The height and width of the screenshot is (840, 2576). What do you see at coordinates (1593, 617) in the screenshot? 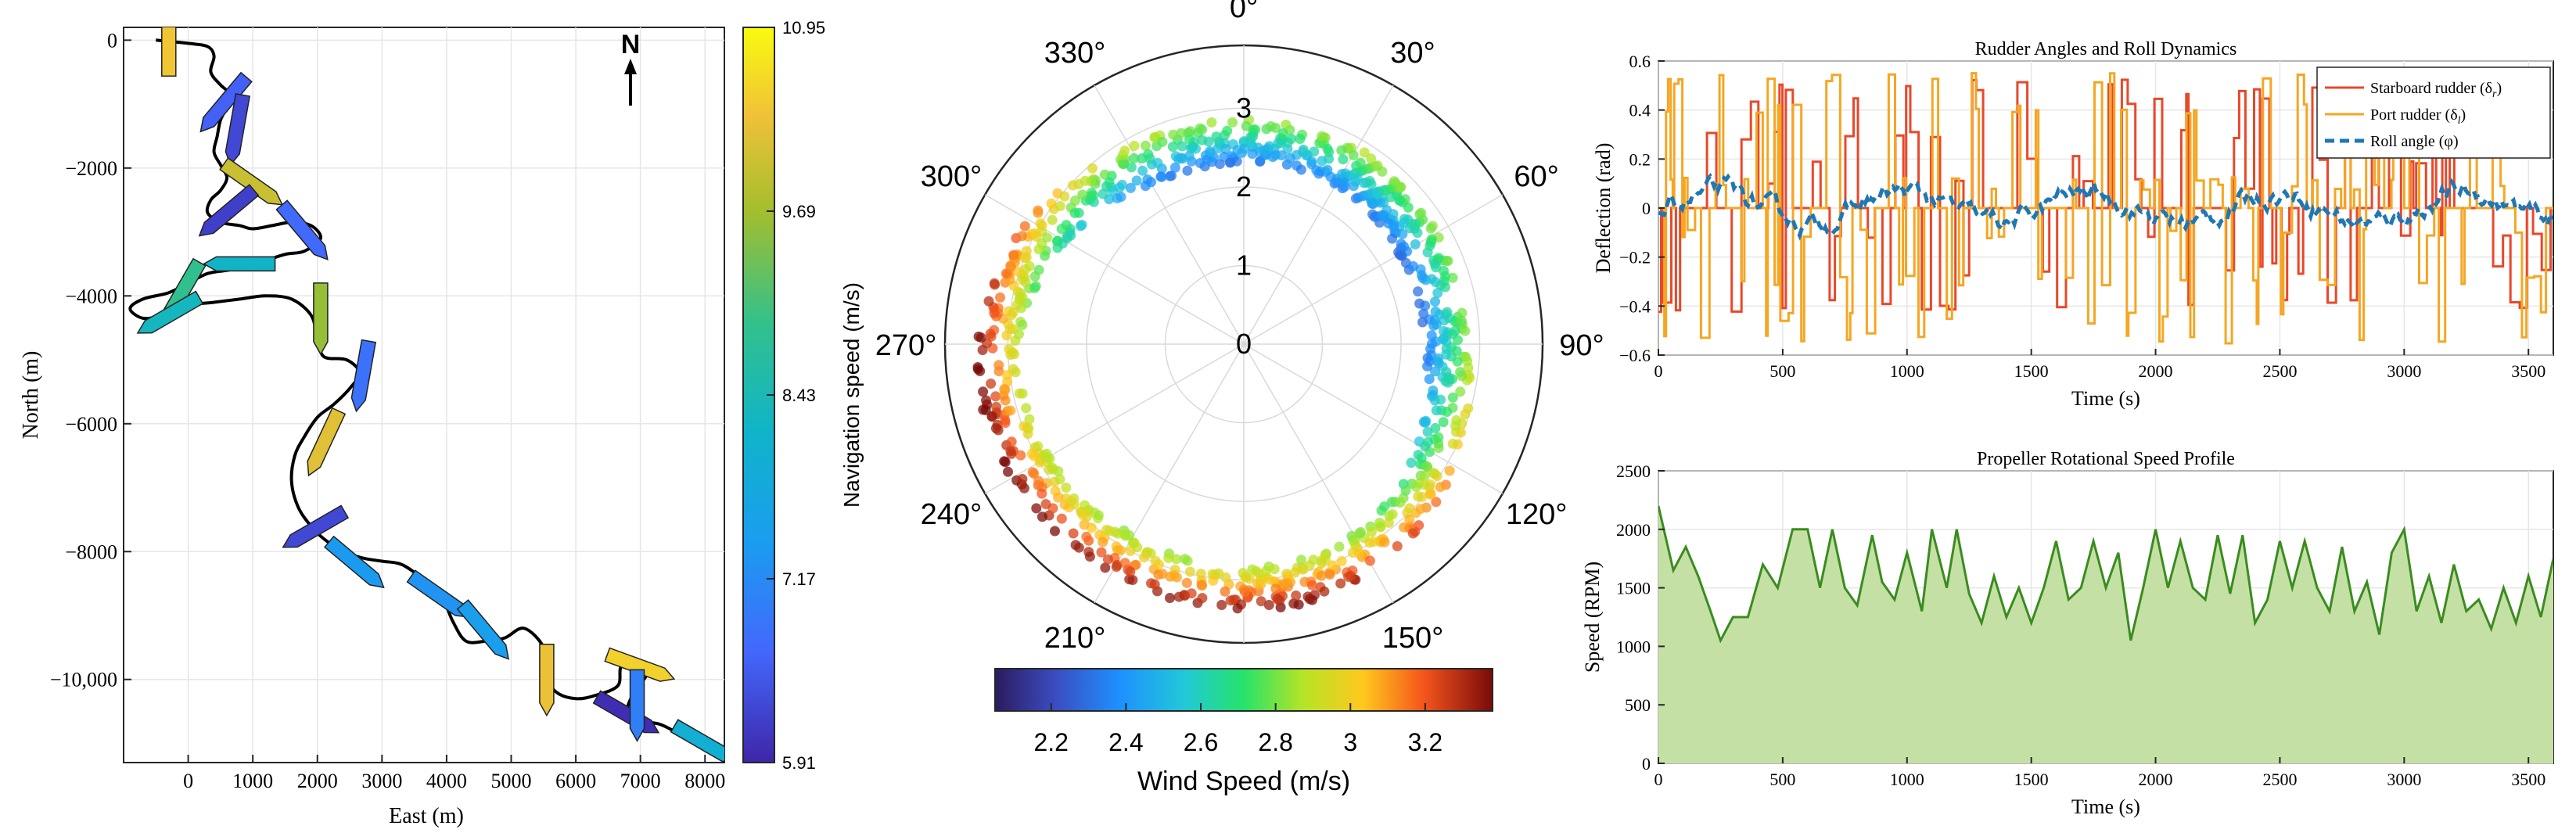
I see `propeller-ylabel: Speed (RPM)` at bounding box center [1593, 617].